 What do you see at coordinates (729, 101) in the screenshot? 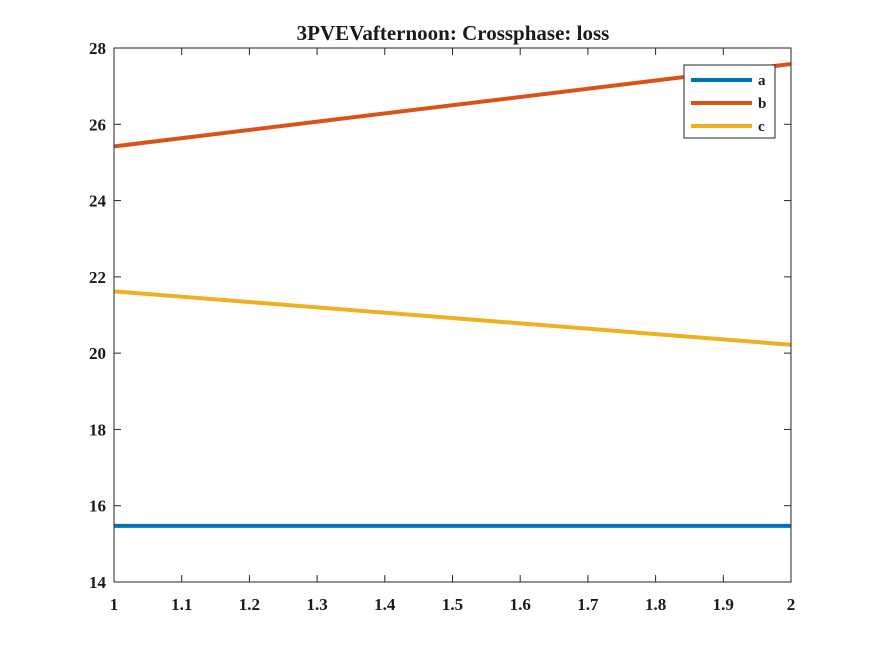
I see `legend: abc` at bounding box center [729, 101].